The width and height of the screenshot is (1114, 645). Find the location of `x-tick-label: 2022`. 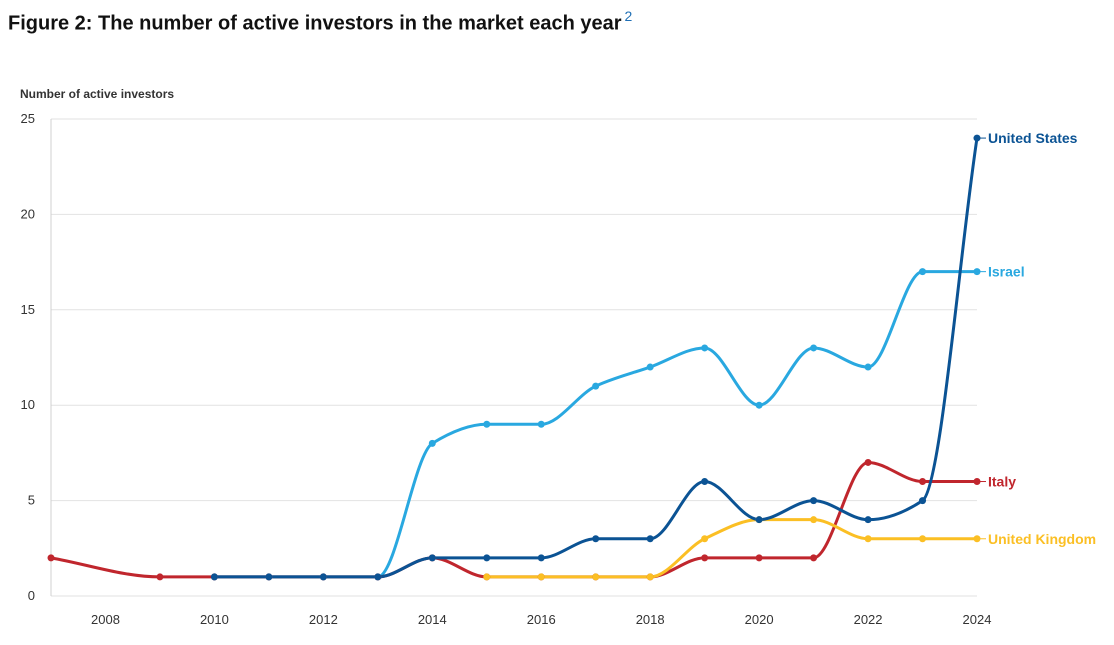

x-tick-label: 2022 is located at coordinates (868, 619).